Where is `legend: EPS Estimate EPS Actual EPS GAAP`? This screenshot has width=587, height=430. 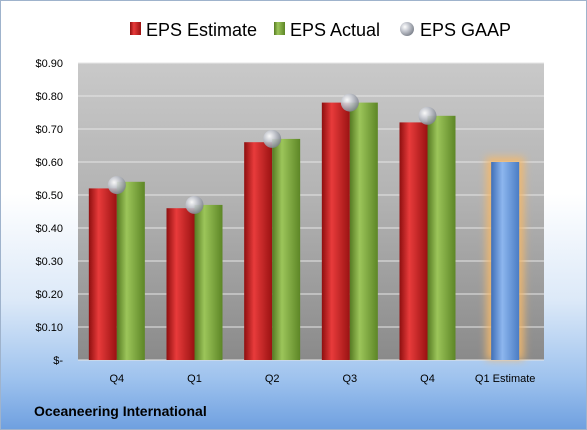
legend: EPS Estimate EPS Actual EPS GAAP is located at coordinates (320, 30).